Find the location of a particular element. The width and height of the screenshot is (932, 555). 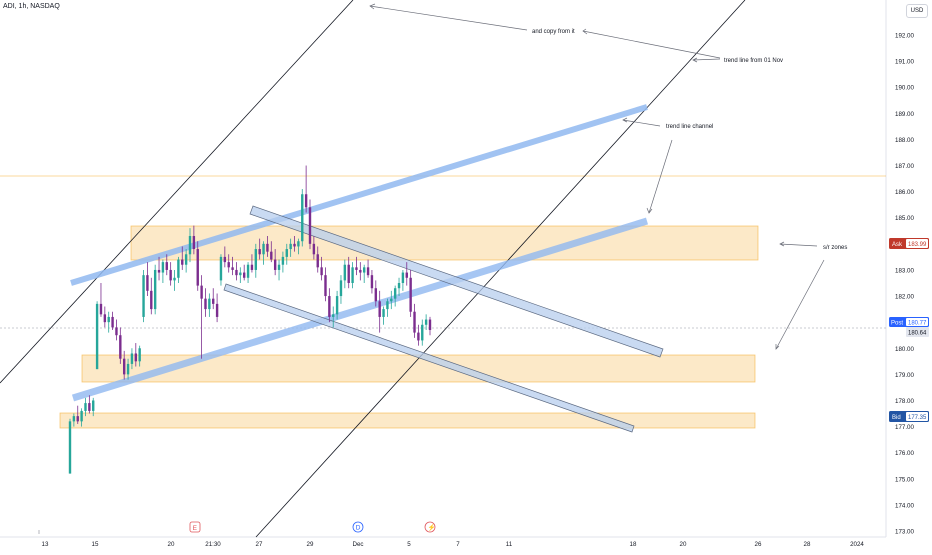

sr-zone-middle is located at coordinates (418, 368).